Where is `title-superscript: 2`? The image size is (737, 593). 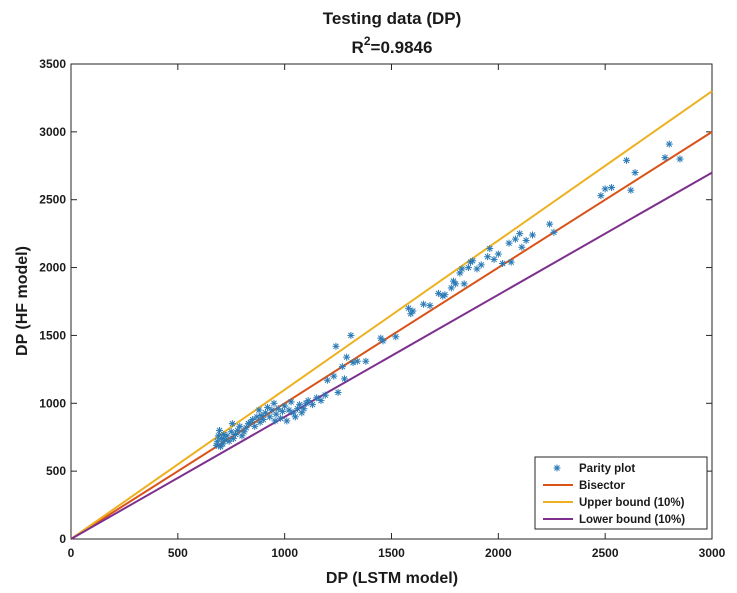
title-superscript: 2 is located at coordinates (367, 41).